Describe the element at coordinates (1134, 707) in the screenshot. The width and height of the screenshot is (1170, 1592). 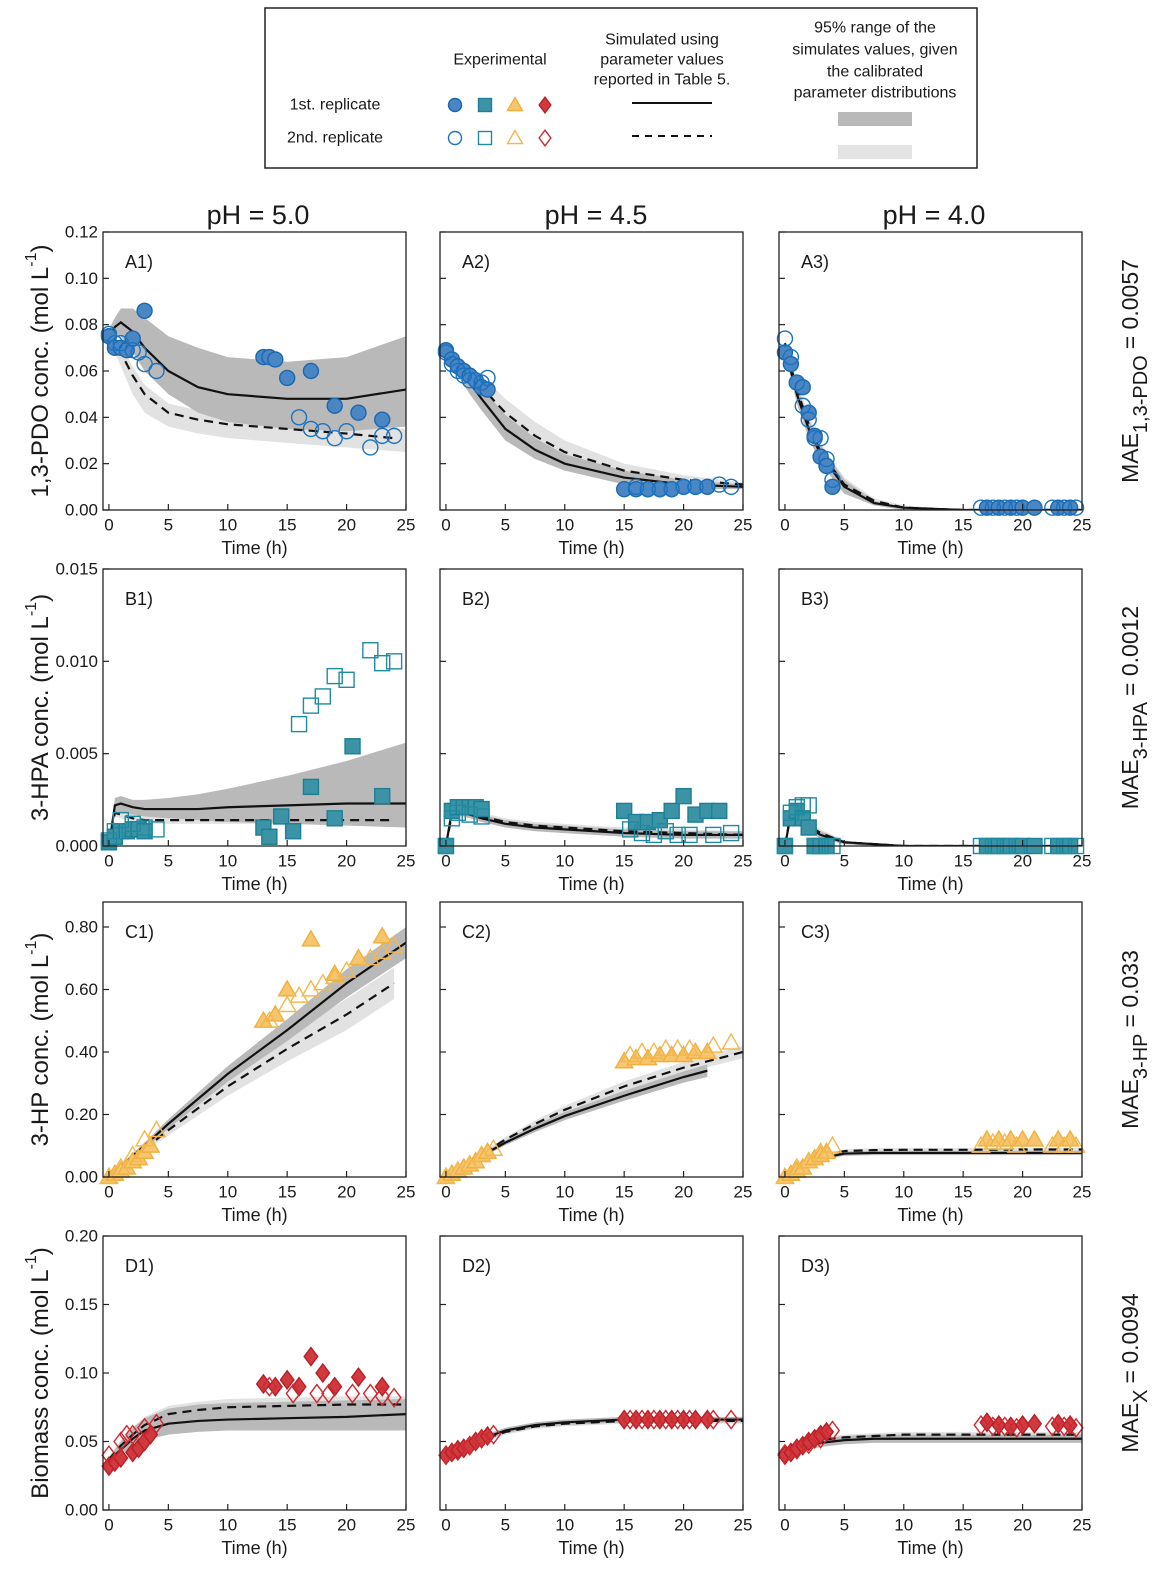
I see `mae-label: MAE3-HPA = 0.0012` at that location.